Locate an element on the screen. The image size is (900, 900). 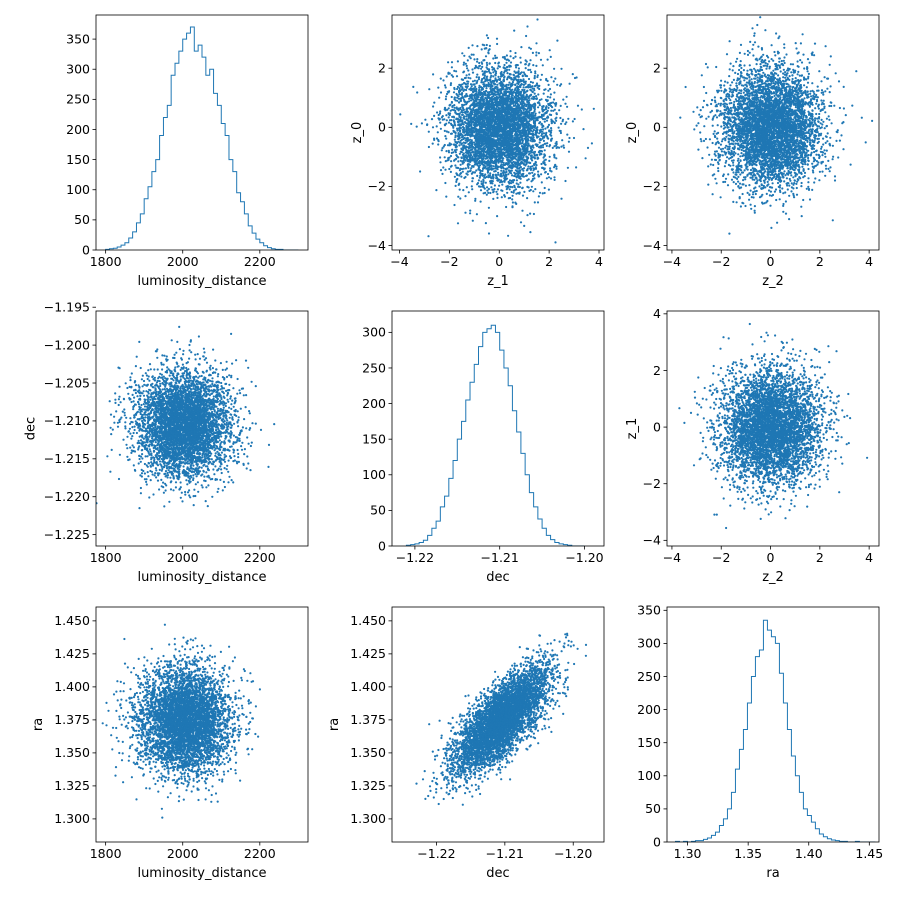
y-tick-label: 250 is located at coordinates (78, 99).